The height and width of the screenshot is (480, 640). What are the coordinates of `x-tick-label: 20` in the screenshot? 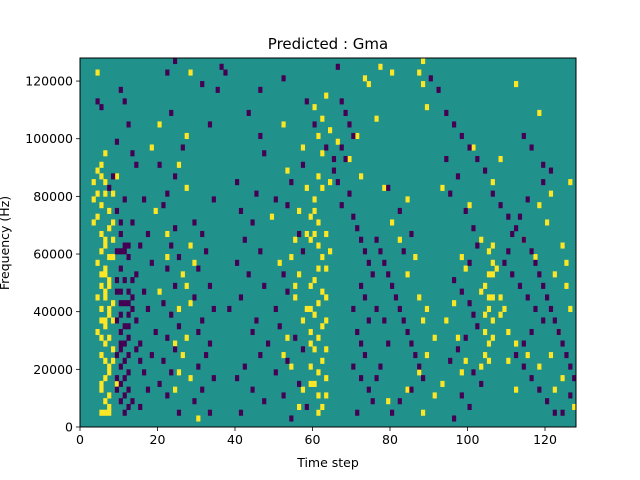 It's located at (158, 439).